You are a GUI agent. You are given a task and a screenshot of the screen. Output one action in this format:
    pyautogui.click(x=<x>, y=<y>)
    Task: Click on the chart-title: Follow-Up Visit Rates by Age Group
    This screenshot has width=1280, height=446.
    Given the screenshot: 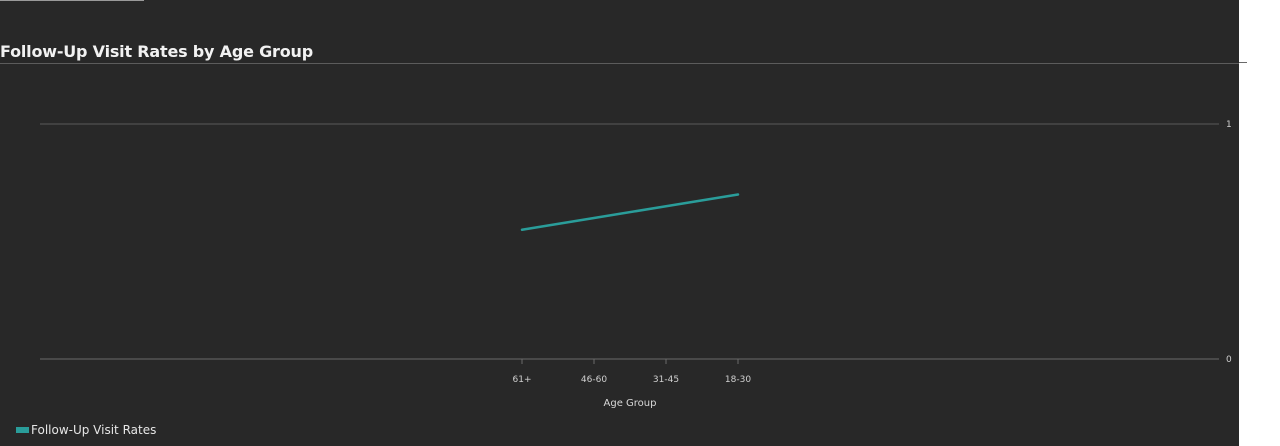 What is the action you would take?
    pyautogui.click(x=156, y=51)
    